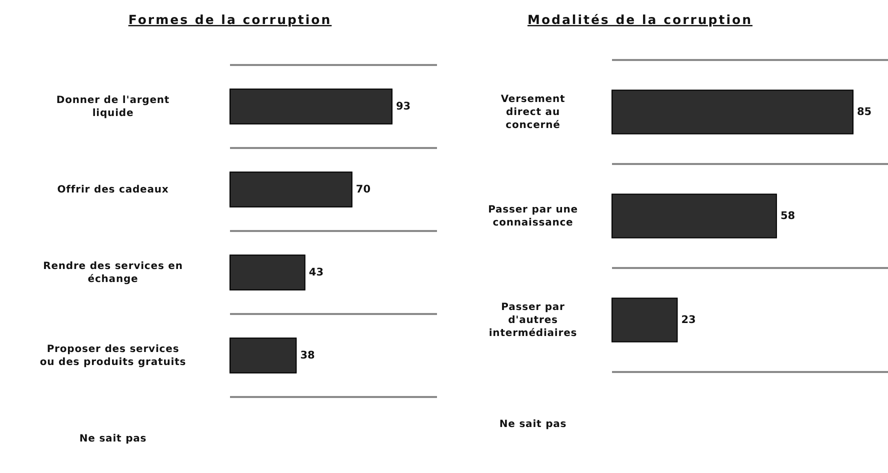  I want to click on y-tick-label: Donner de l'argent liquide, so click(113, 106).